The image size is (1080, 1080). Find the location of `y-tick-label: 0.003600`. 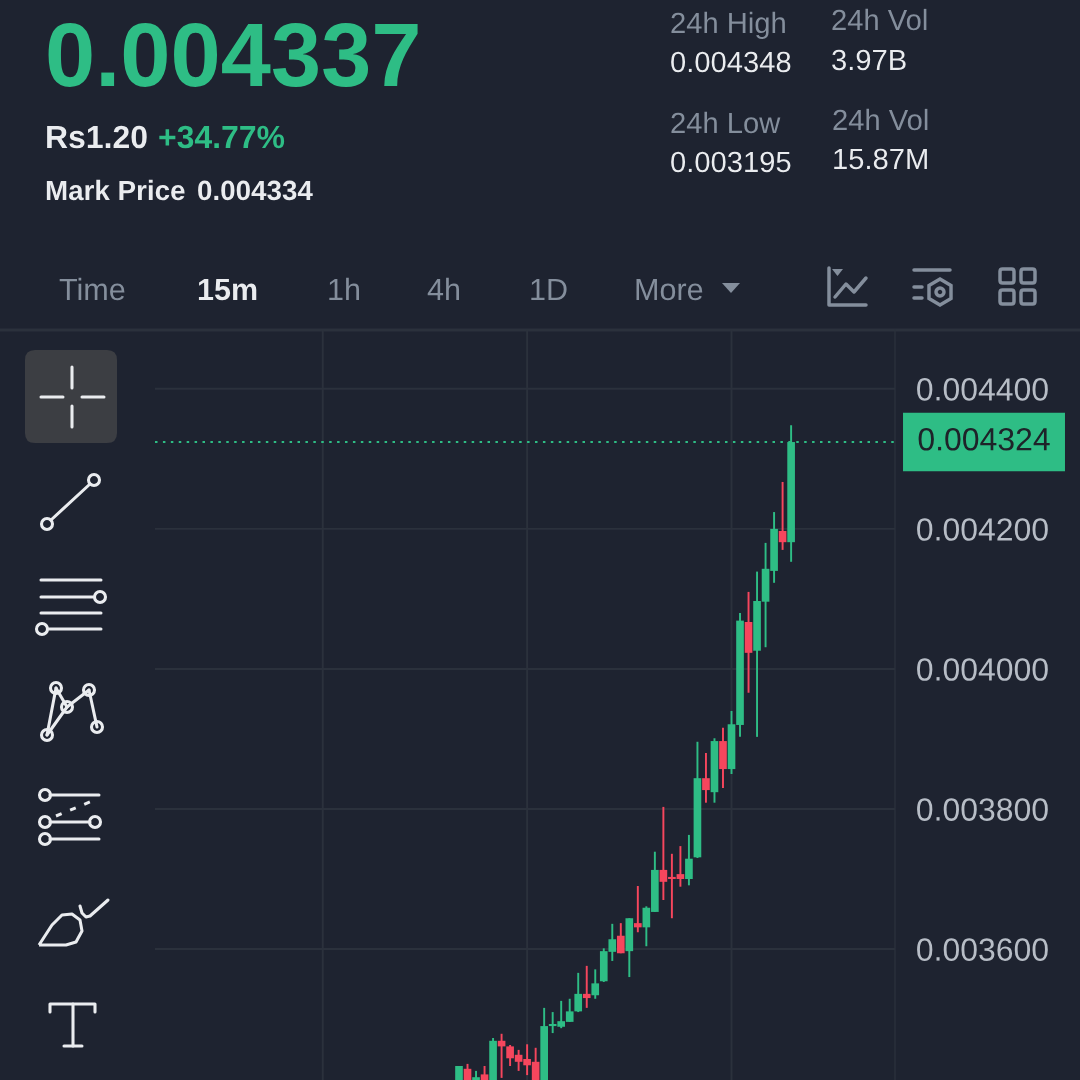

y-tick-label: 0.003600 is located at coordinates (982, 949).